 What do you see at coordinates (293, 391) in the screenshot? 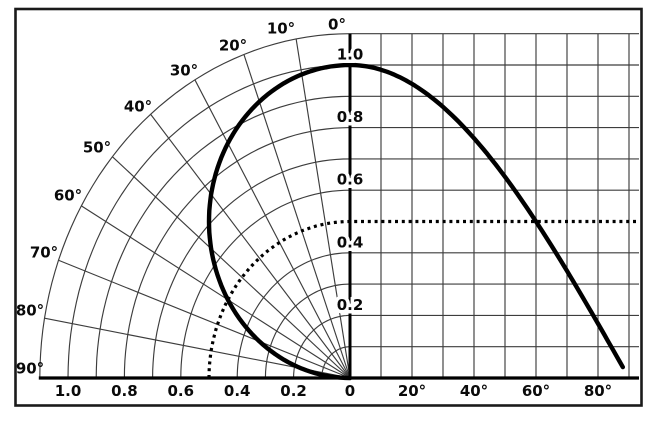
I see `polar-radius-label: 0.2` at bounding box center [293, 391].